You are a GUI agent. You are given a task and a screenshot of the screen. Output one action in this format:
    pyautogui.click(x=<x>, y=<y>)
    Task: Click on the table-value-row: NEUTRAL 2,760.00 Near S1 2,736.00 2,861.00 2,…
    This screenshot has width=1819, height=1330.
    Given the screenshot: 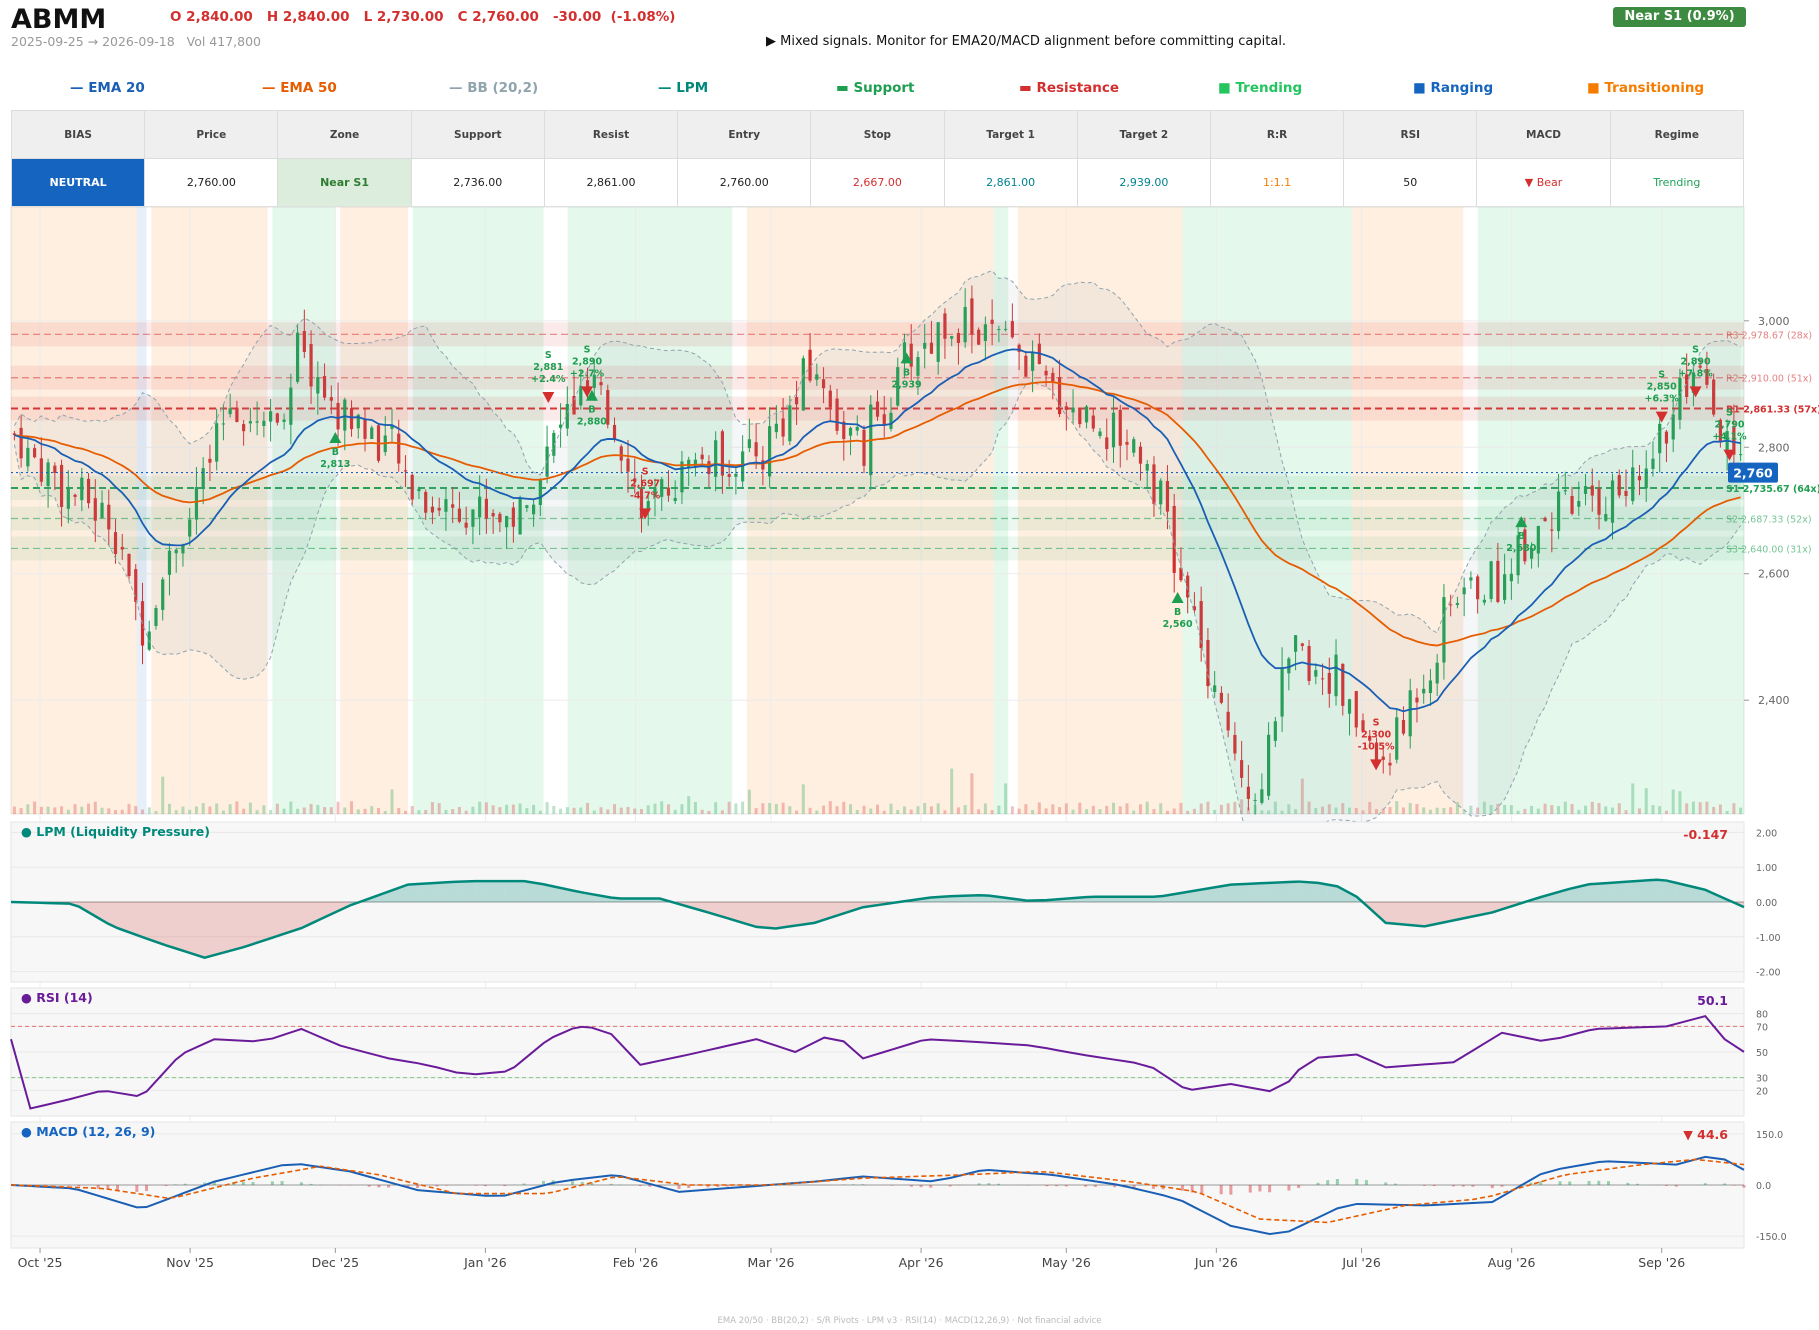 What is the action you would take?
    pyautogui.click(x=877, y=182)
    